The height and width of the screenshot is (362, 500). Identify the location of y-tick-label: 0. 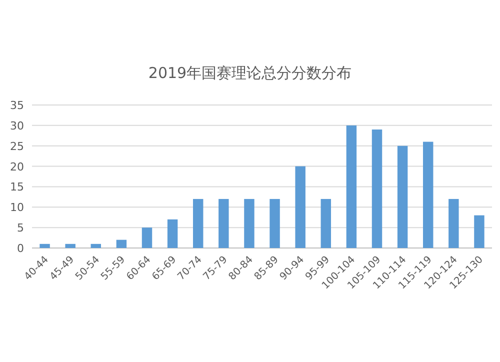
(20, 248).